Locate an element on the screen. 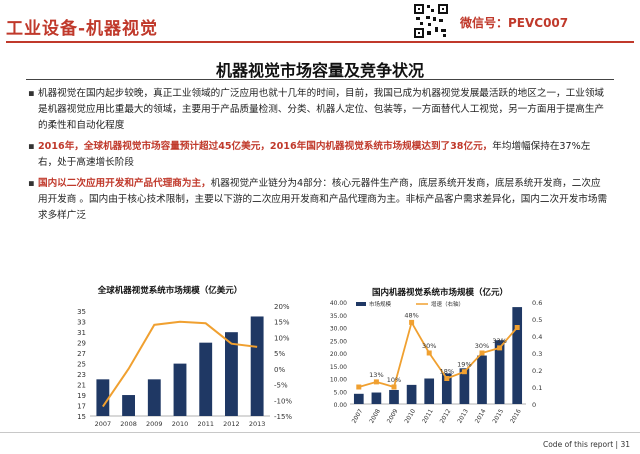  chart-title-global: 全球机器视觉系统市场规模（亿美元） is located at coordinates (170, 291).